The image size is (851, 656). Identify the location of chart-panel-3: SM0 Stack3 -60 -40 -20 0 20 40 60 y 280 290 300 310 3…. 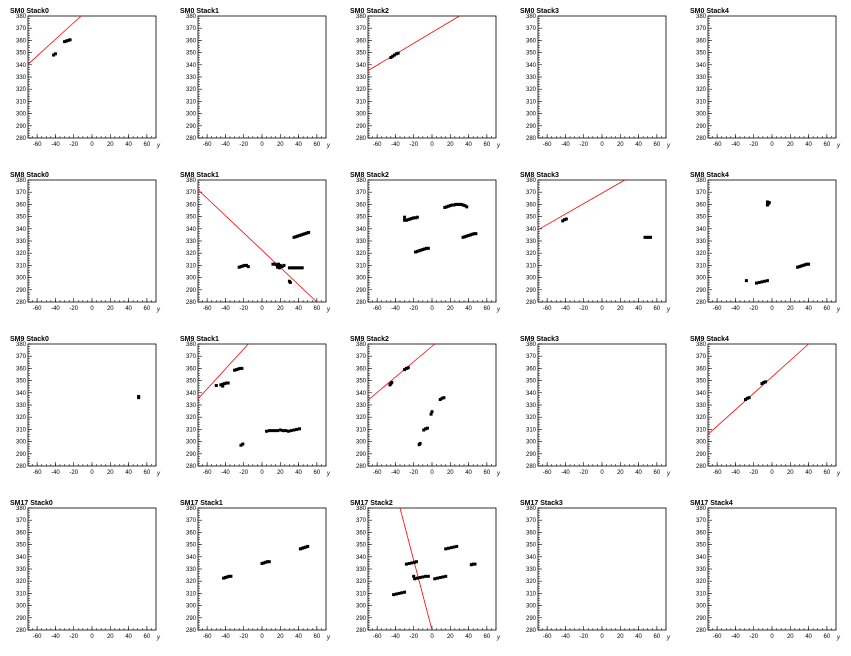
(595, 78).